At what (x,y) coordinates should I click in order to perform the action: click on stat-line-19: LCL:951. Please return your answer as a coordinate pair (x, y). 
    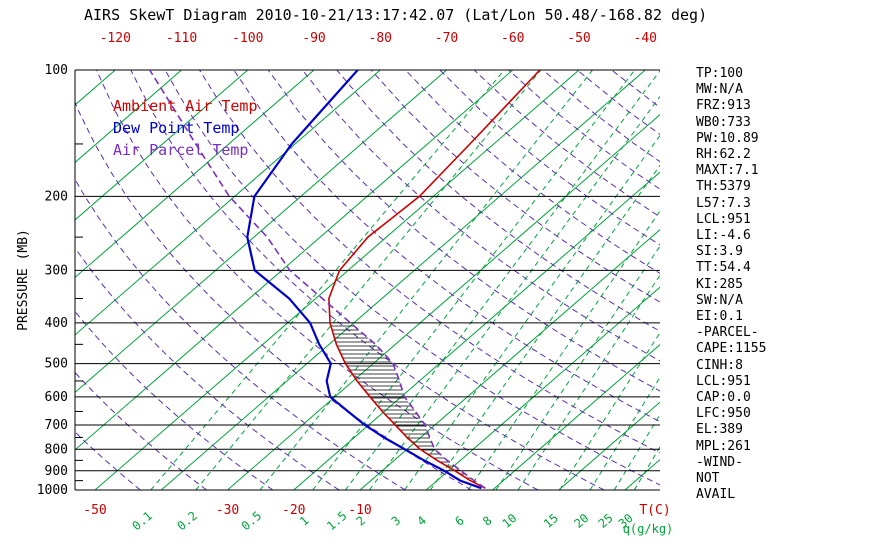
    Looking at the image, I should click on (723, 381).